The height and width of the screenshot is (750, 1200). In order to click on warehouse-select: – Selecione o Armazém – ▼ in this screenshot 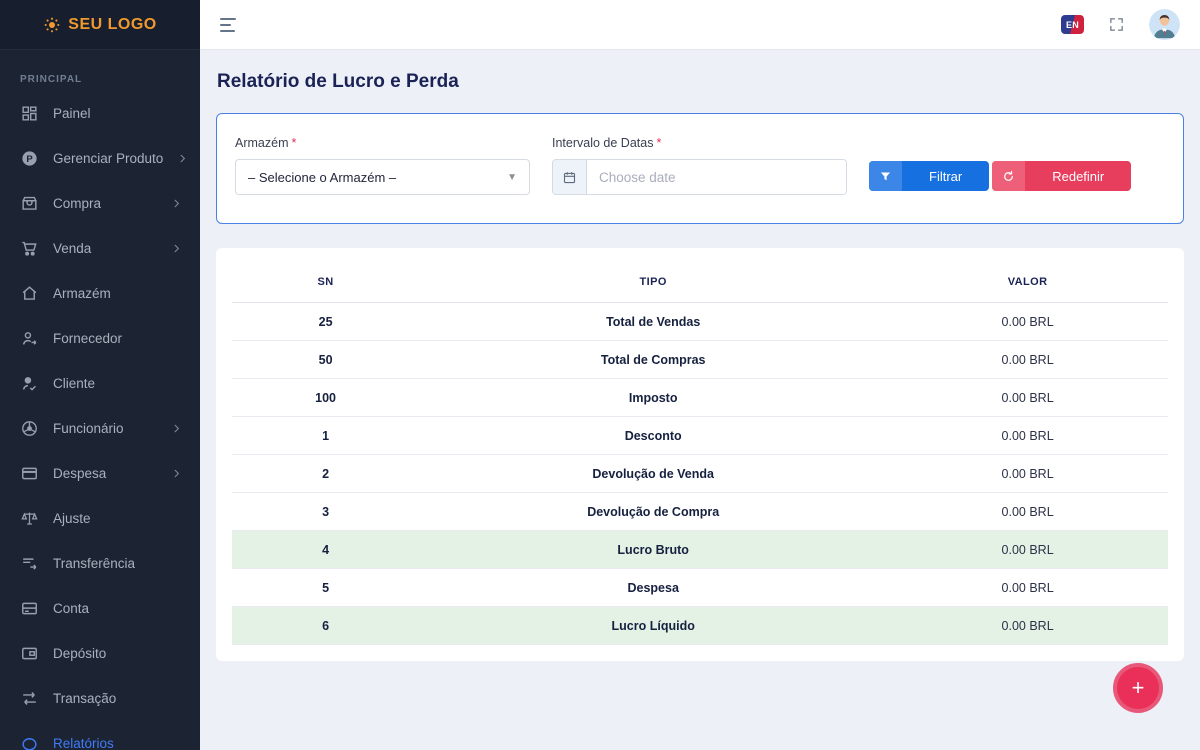, I will do `click(382, 177)`.